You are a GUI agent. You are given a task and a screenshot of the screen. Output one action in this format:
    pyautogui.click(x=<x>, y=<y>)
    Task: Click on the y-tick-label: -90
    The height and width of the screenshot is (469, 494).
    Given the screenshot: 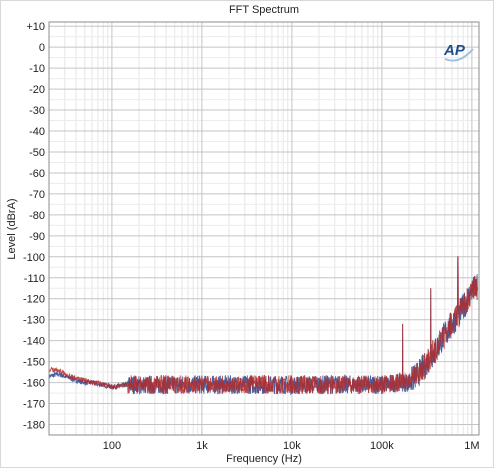 What is the action you would take?
    pyautogui.click(x=37, y=237)
    